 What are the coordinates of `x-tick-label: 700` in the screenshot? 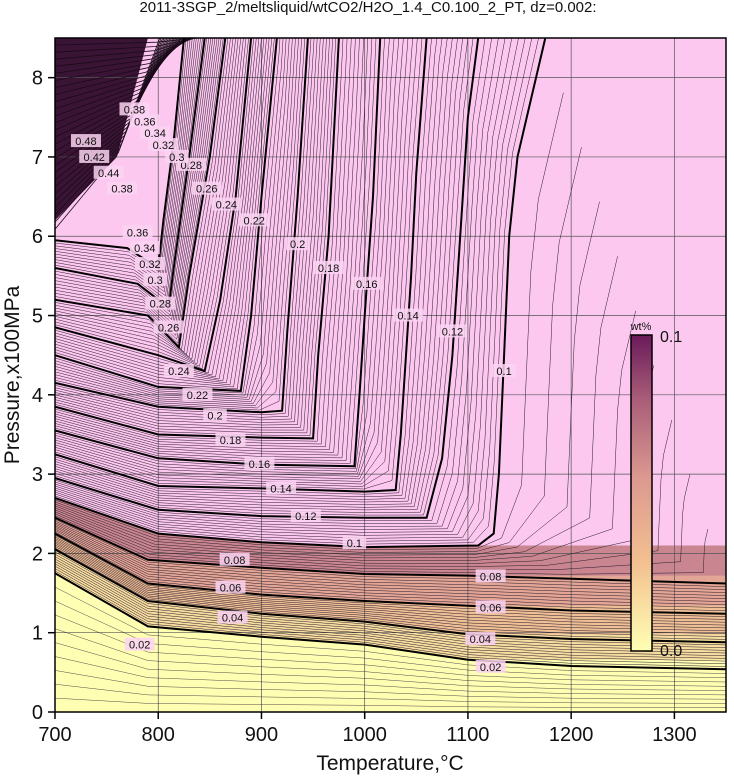 It's located at (54, 735).